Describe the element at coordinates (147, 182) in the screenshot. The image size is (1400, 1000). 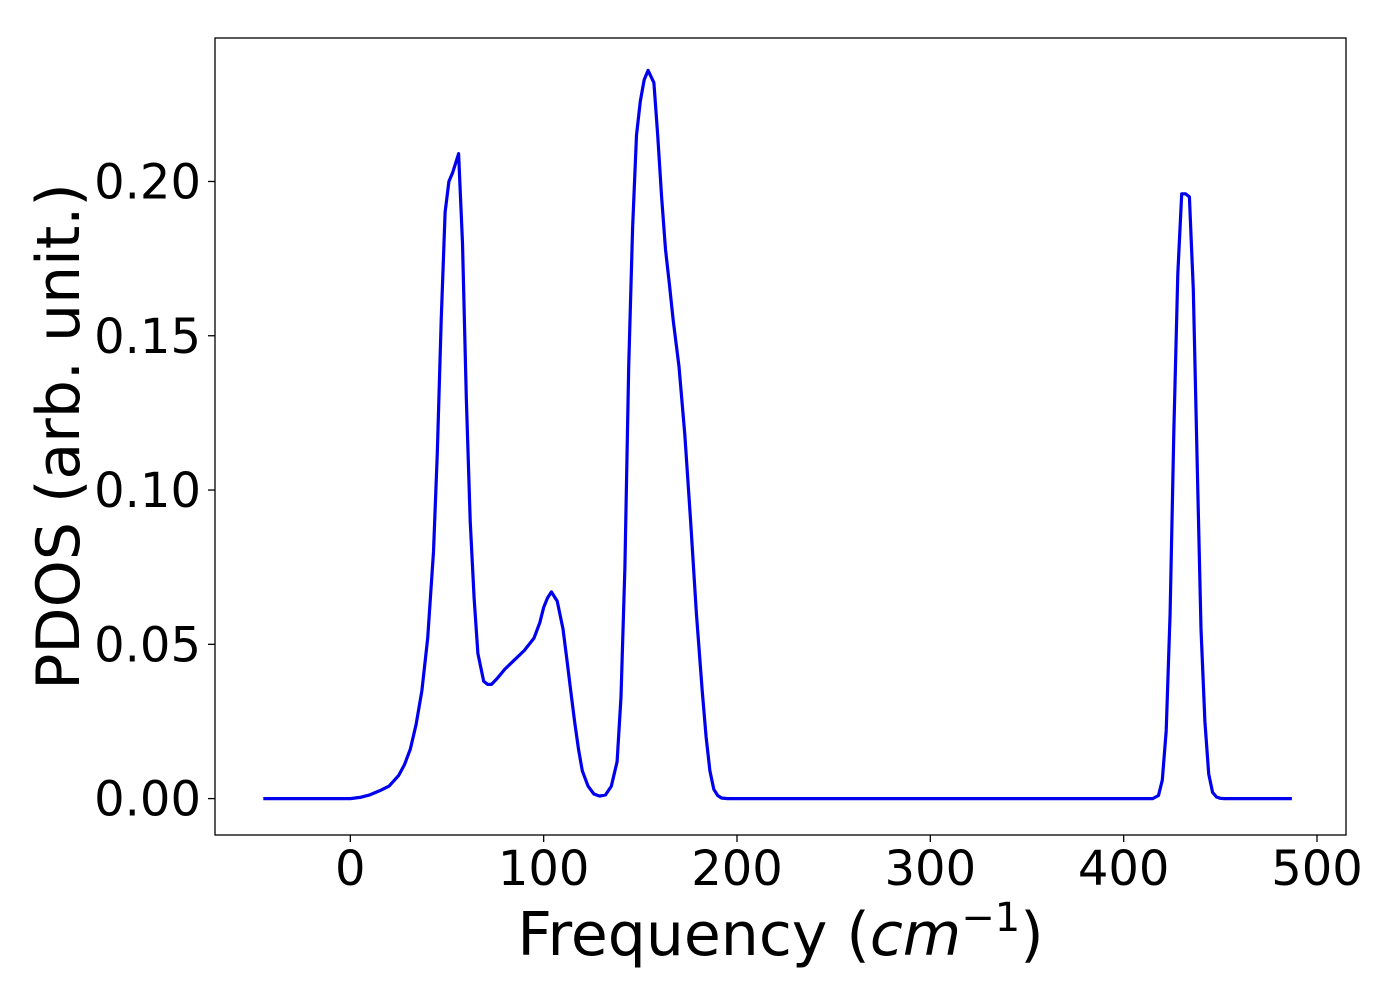
I see `y-tick-label: 0.20` at that location.